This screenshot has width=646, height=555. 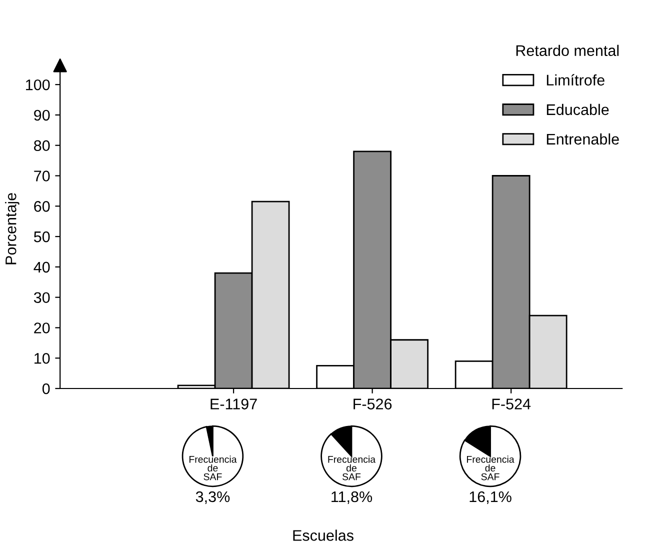 What do you see at coordinates (42, 328) in the screenshot?
I see `y-tick-label: 20` at bounding box center [42, 328].